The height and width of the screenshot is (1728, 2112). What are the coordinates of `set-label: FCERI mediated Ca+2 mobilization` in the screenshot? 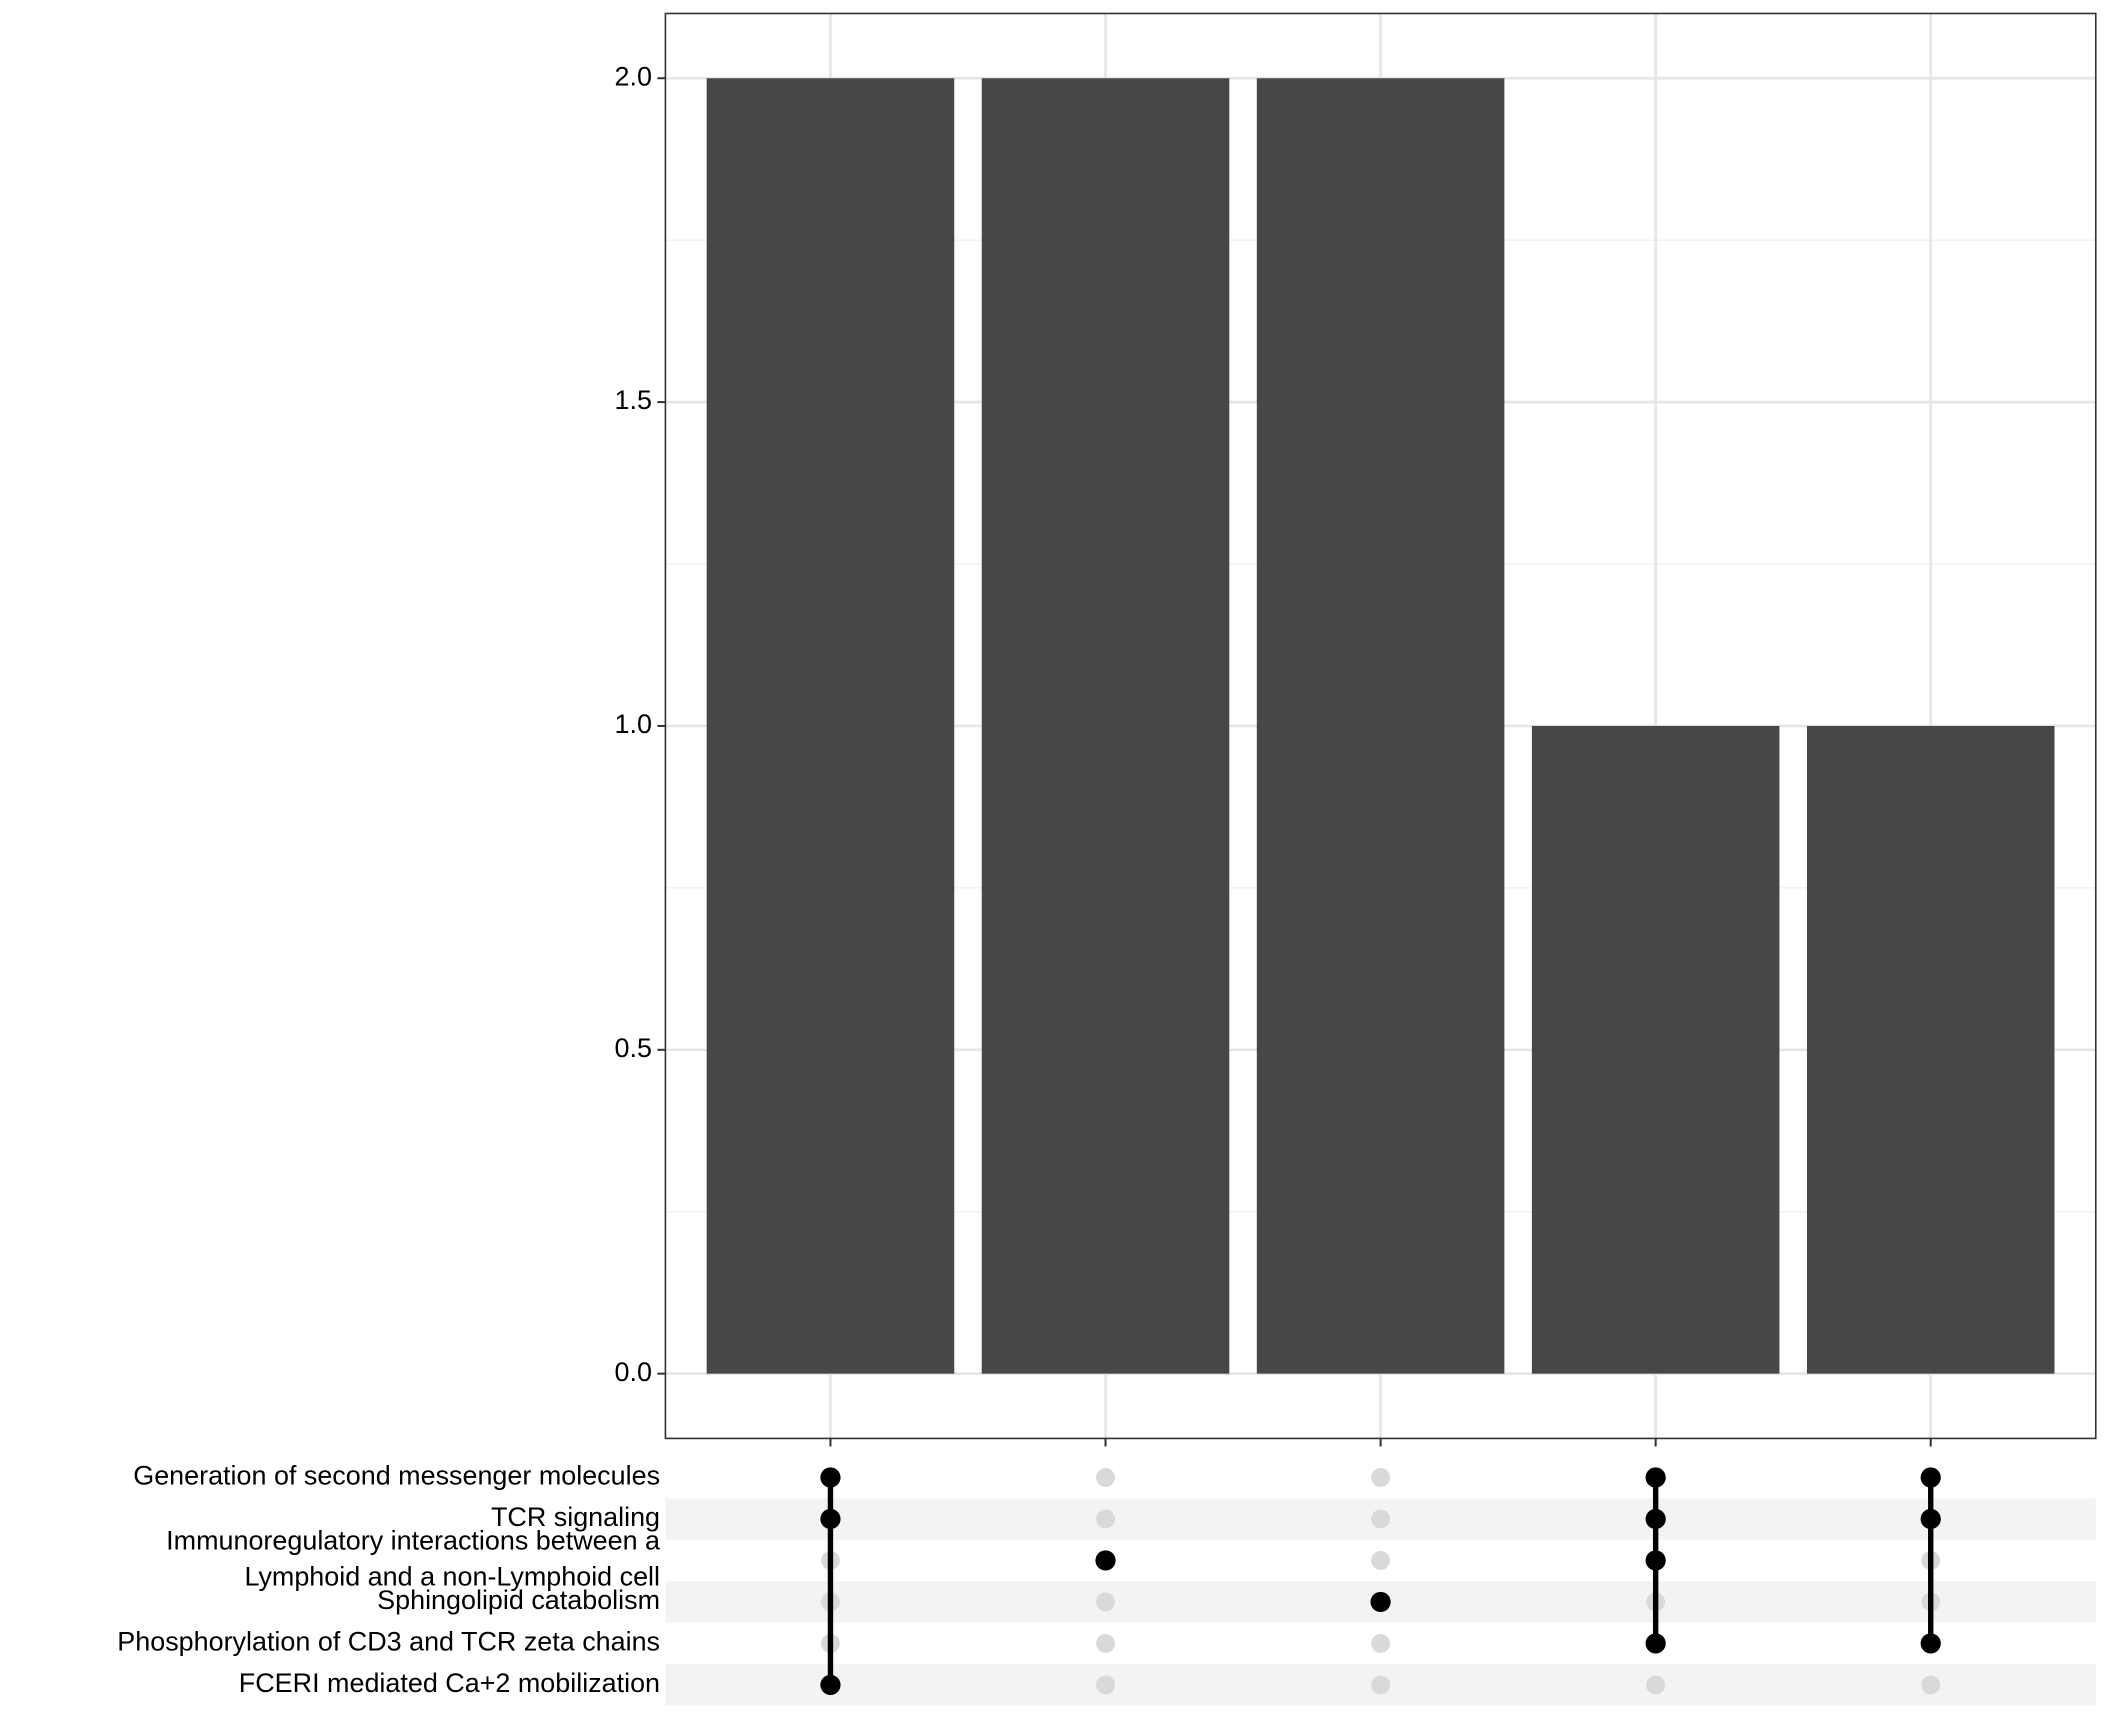 It's located at (449, 1683).